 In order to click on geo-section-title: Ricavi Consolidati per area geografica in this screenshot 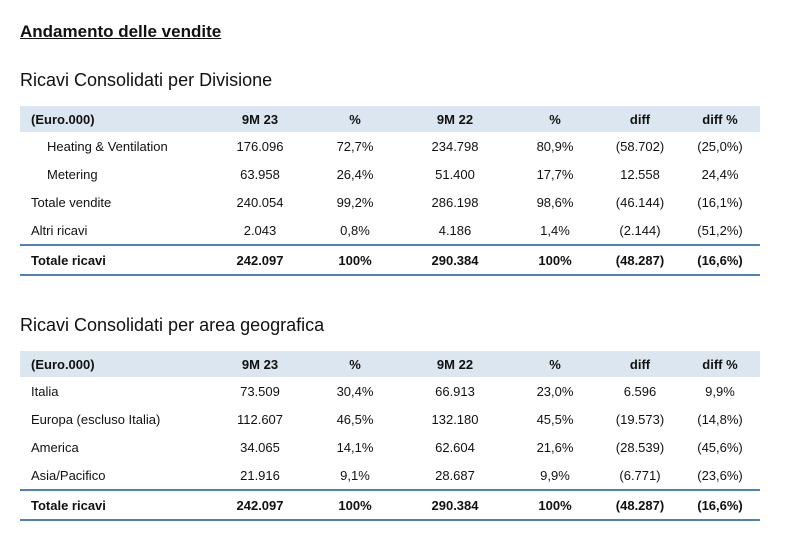, I will do `click(172, 325)`.